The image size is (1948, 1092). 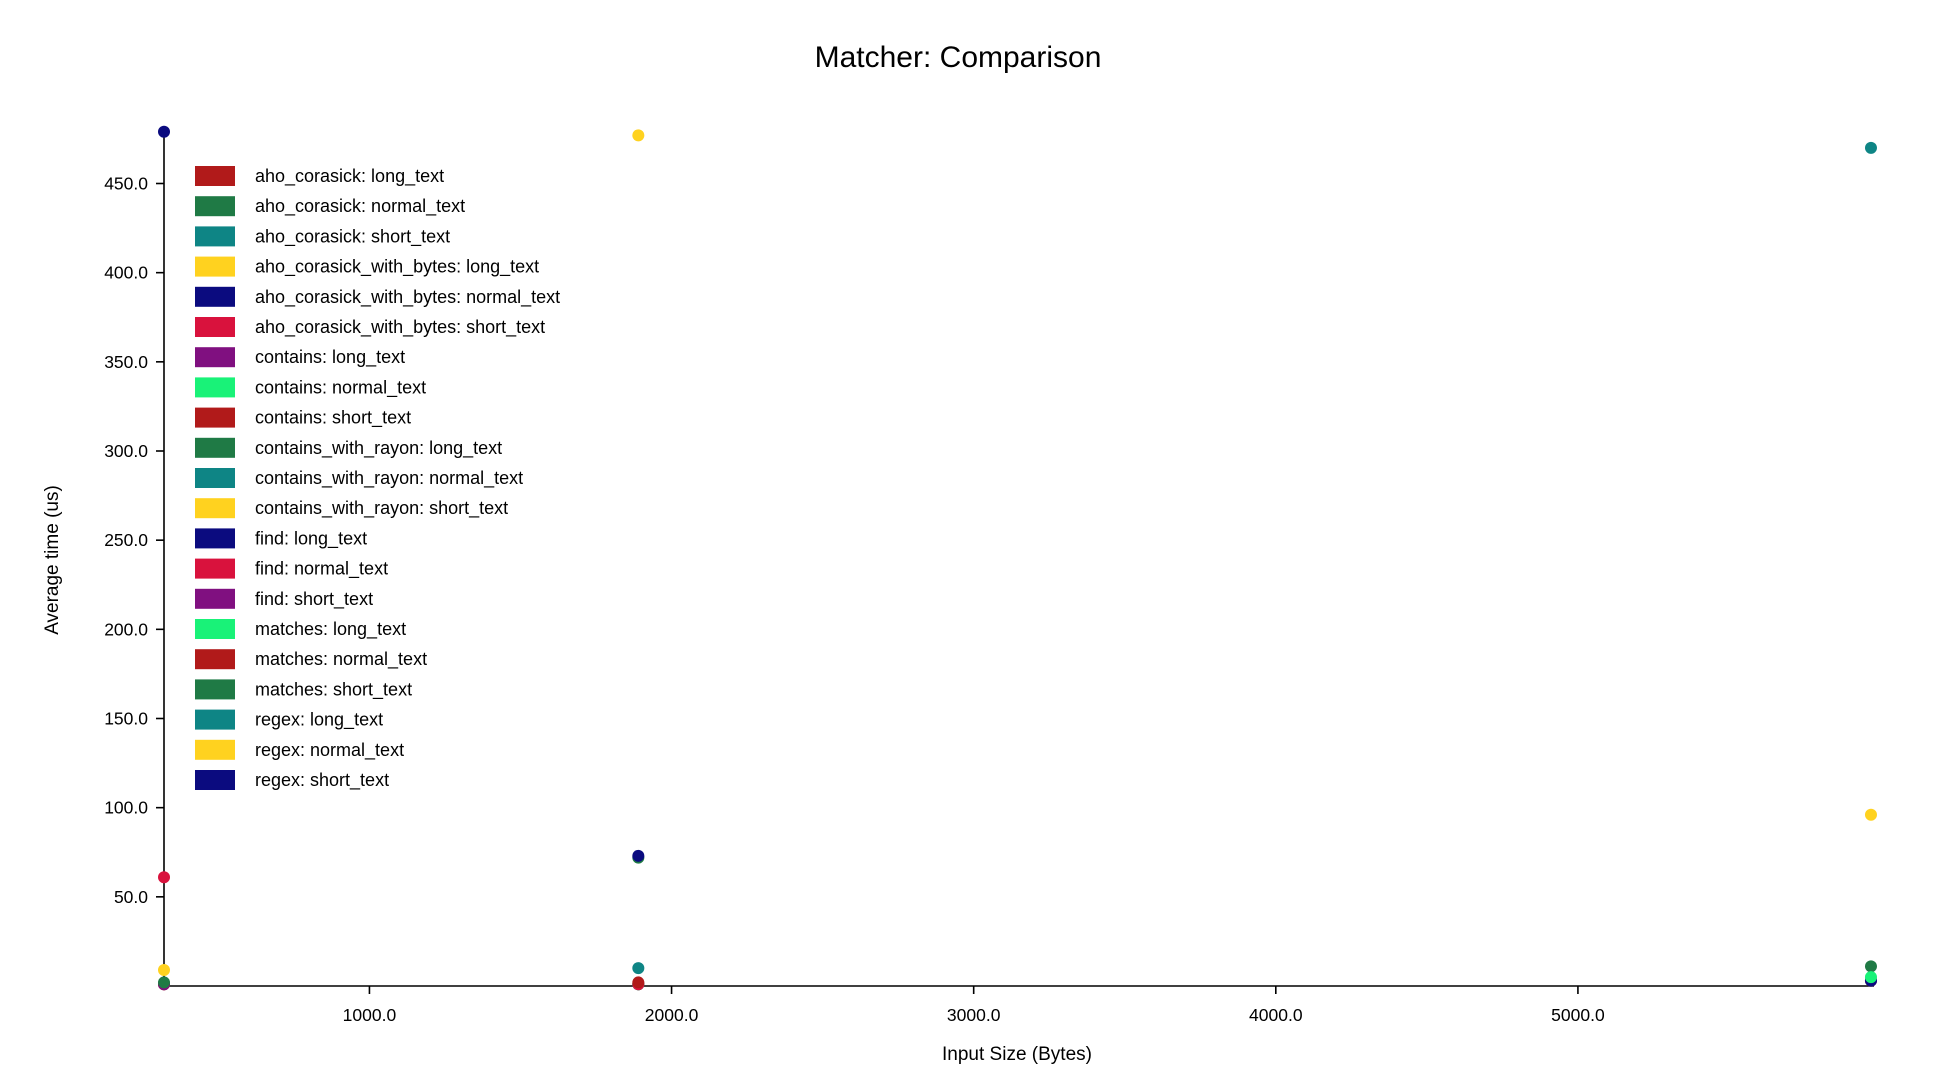 I want to click on legend-item: aho_corasick_with_bytes: long_text, so click(x=367, y=267).